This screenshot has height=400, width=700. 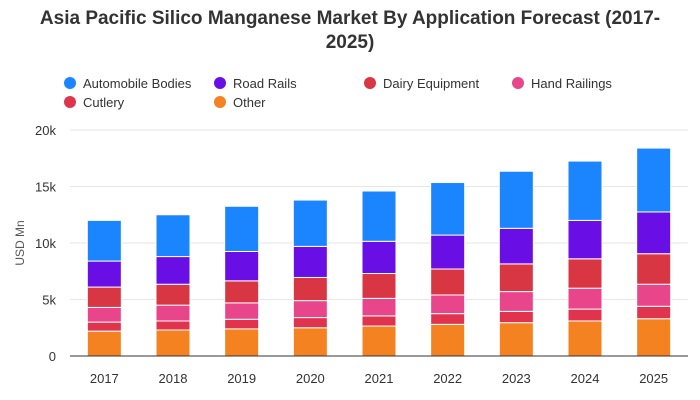 I want to click on x-tick-label: 2017, so click(x=104, y=378).